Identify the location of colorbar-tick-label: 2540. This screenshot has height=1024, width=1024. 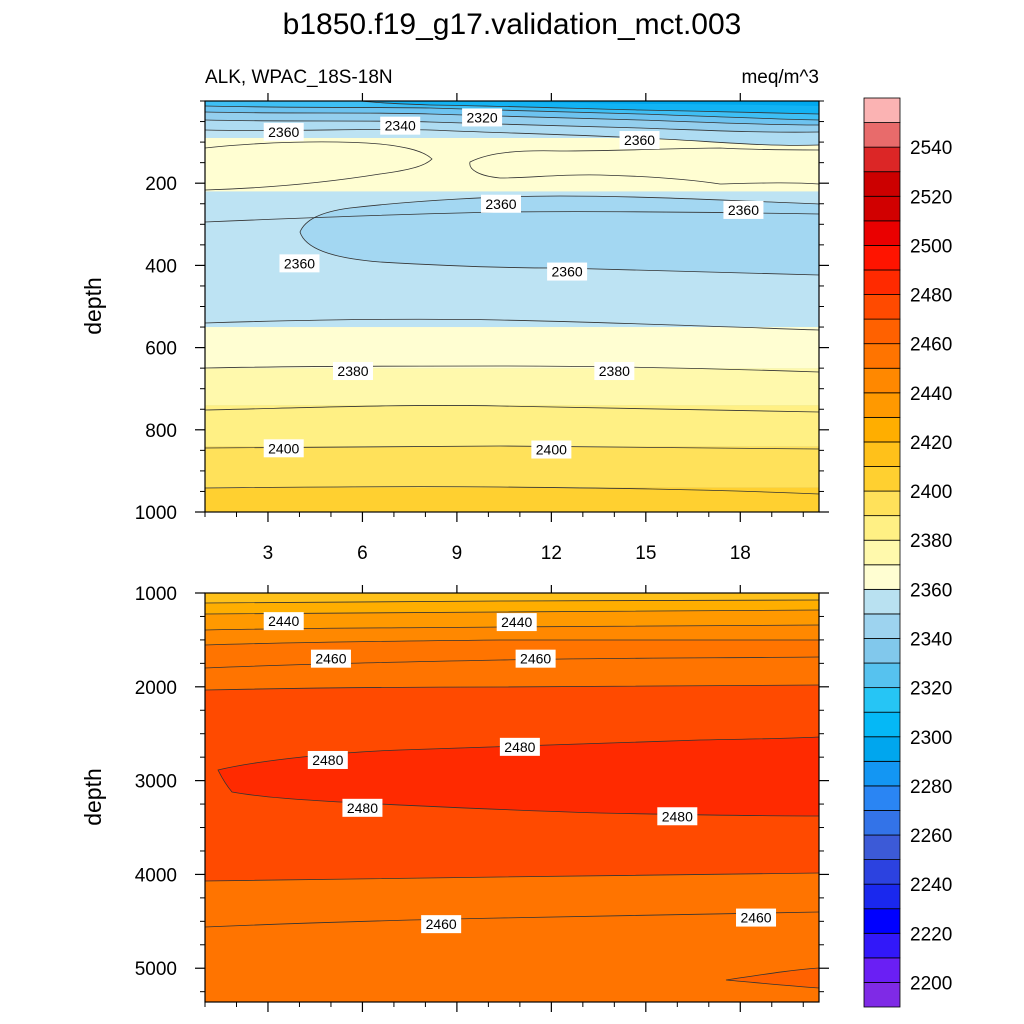
(931, 148).